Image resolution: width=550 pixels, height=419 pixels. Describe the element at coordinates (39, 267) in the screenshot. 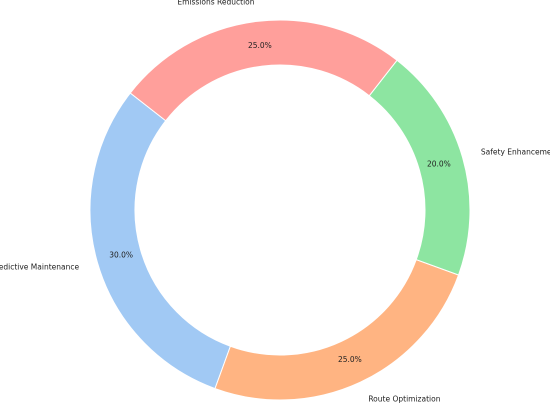

I see `slice-label: Predictive Maintenance` at that location.